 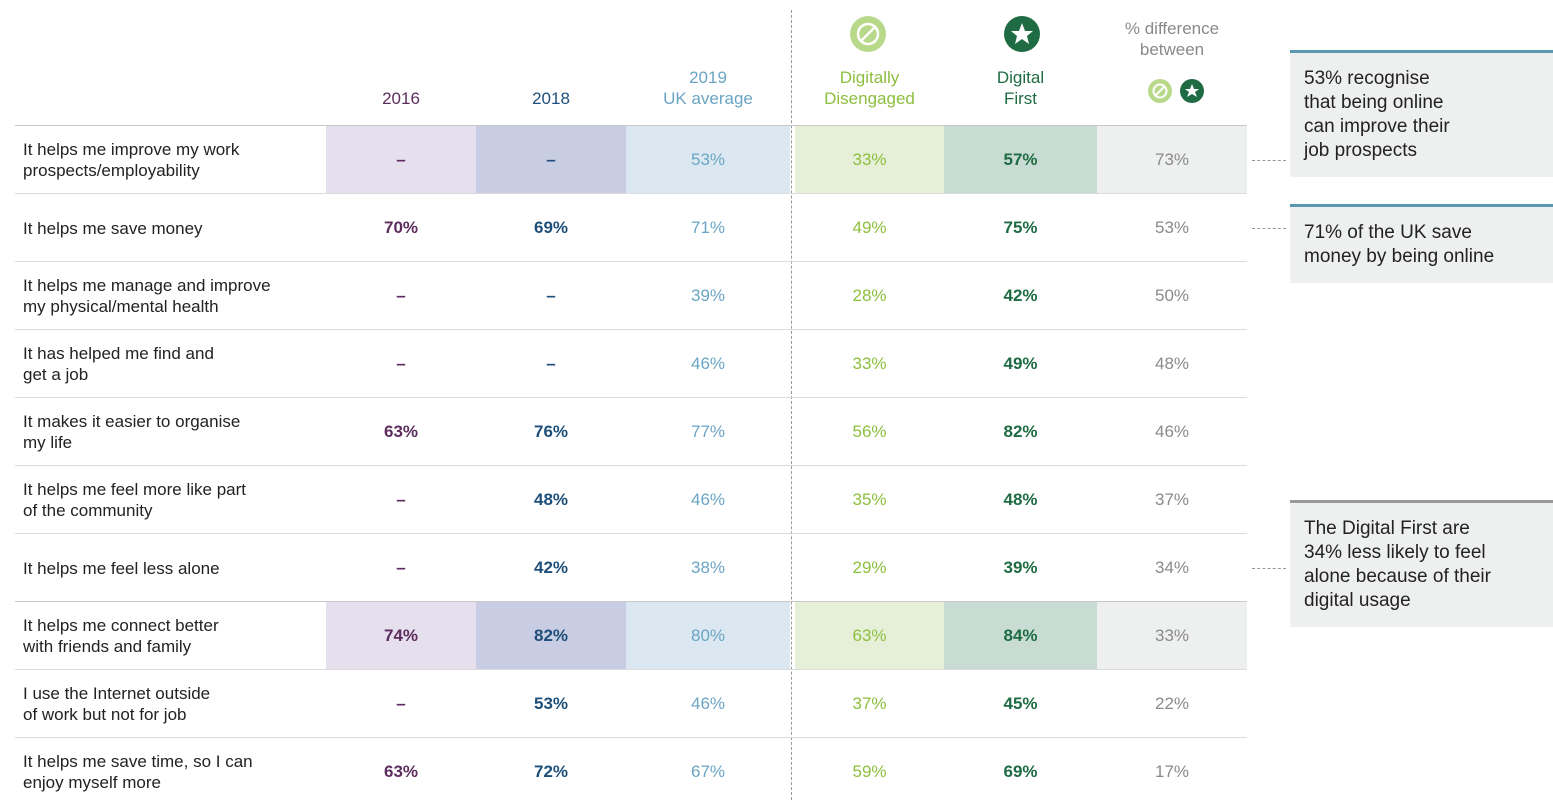 What do you see at coordinates (869, 98) in the screenshot?
I see `header-line: Disengaged` at bounding box center [869, 98].